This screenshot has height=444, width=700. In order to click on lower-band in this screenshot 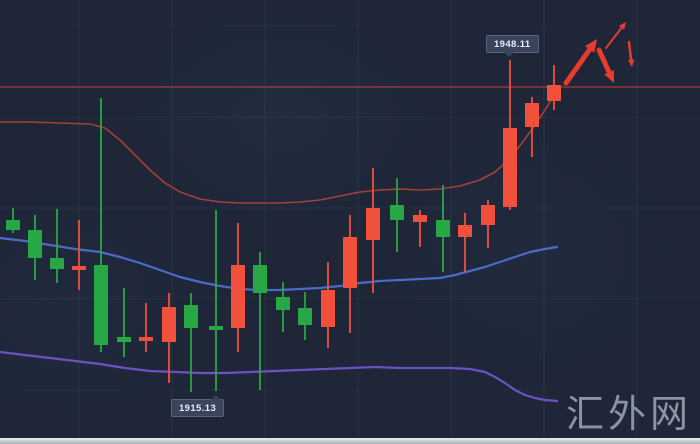, I will do `click(279, 376)`.